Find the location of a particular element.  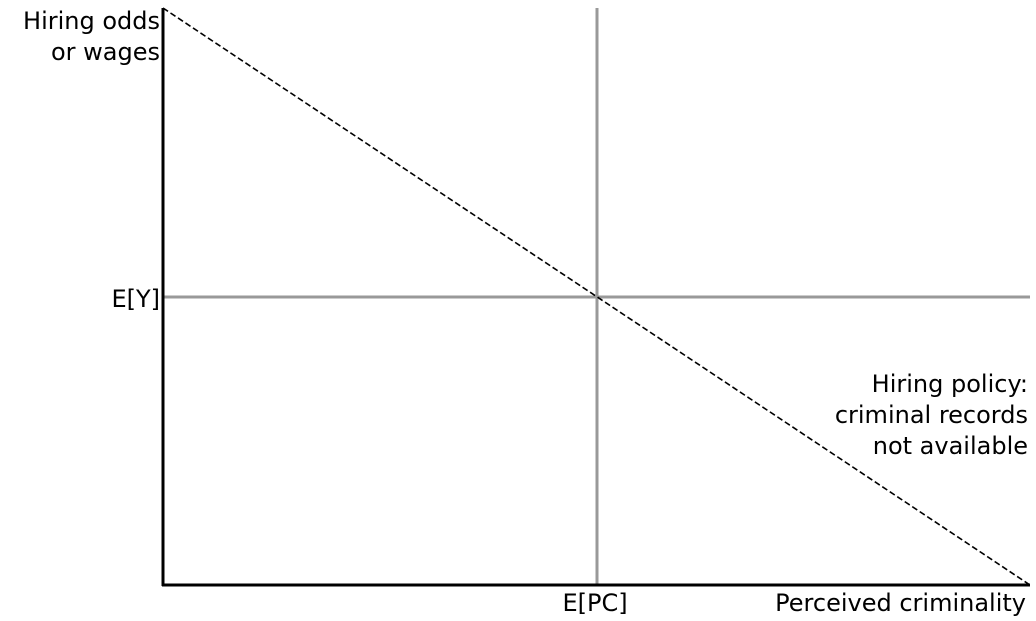

y-axis-label: Hiring odds or wages is located at coordinates (91, 37).